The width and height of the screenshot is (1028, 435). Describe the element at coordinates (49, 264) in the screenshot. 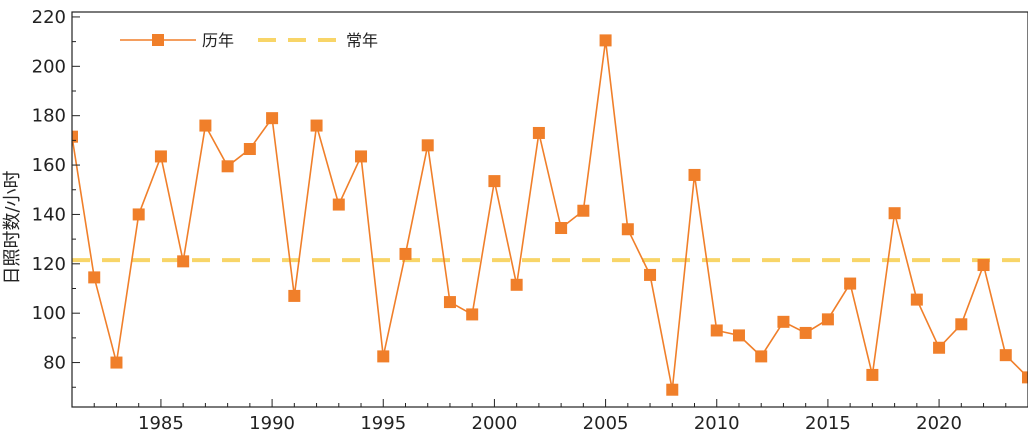

I see `y-tick-label: 120` at that location.